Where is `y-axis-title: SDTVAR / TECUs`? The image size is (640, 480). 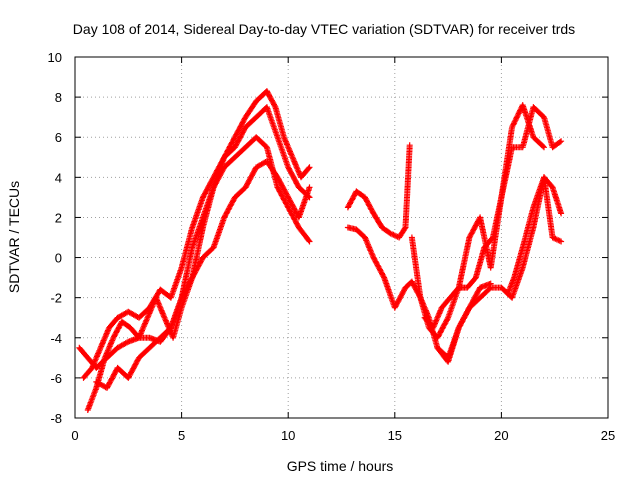 y-axis-title: SDTVAR / TECUs is located at coordinates (14, 237).